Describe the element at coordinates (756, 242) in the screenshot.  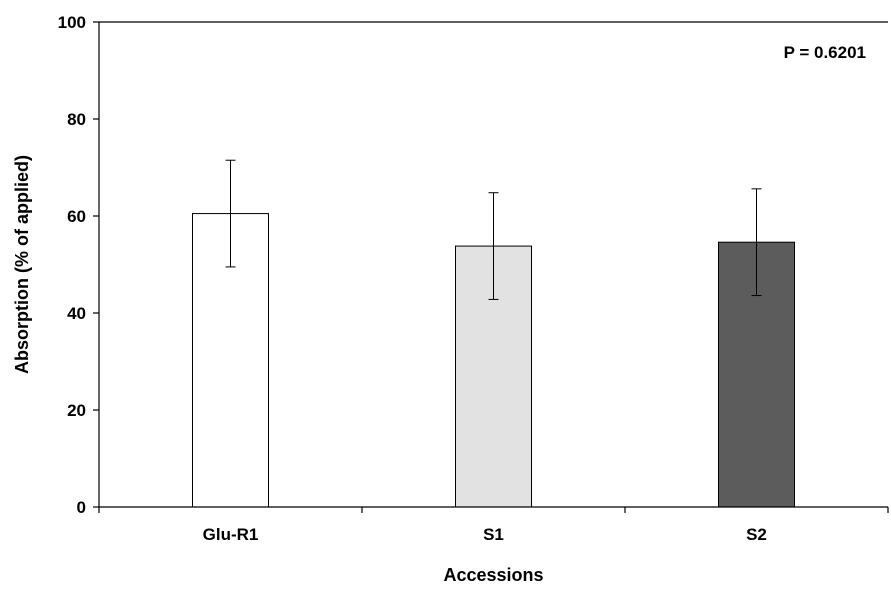
I see `error-bar-s2` at that location.